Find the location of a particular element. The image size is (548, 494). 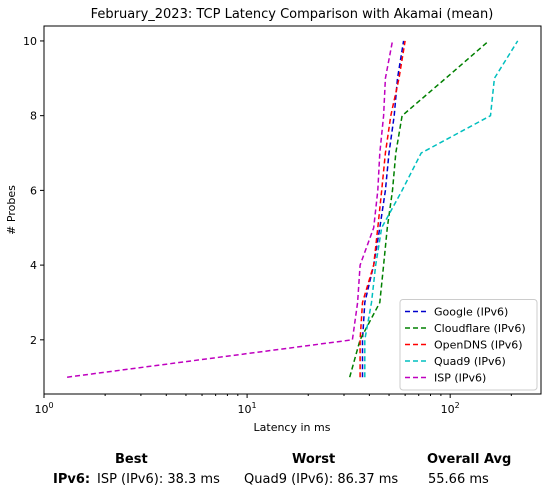

y-tick-label: 10 is located at coordinates (30, 41).